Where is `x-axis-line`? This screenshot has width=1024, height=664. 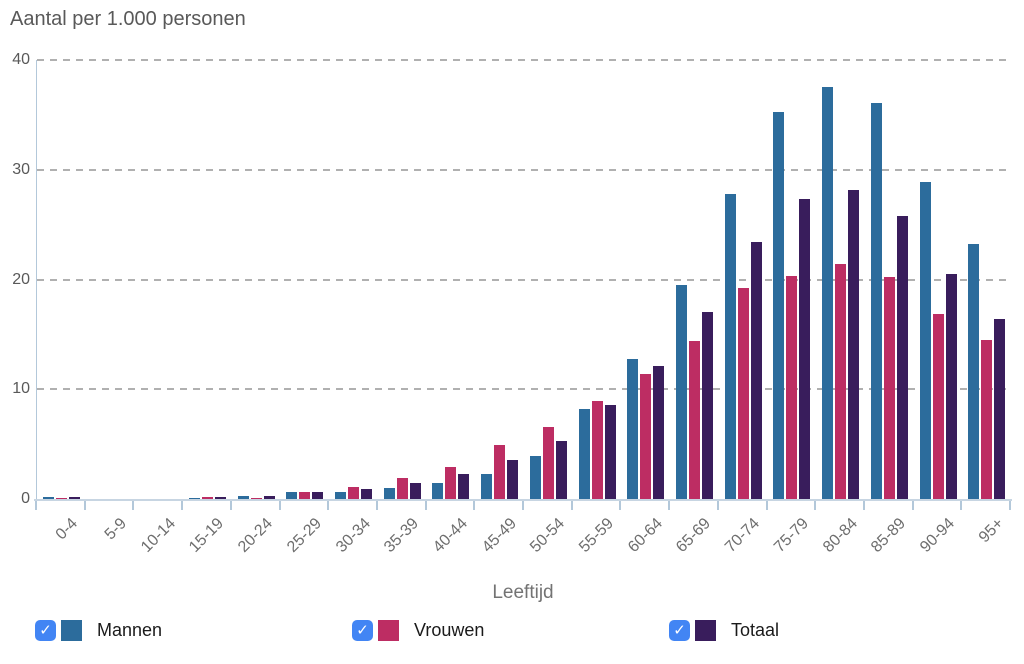 x-axis-line is located at coordinates (523, 500).